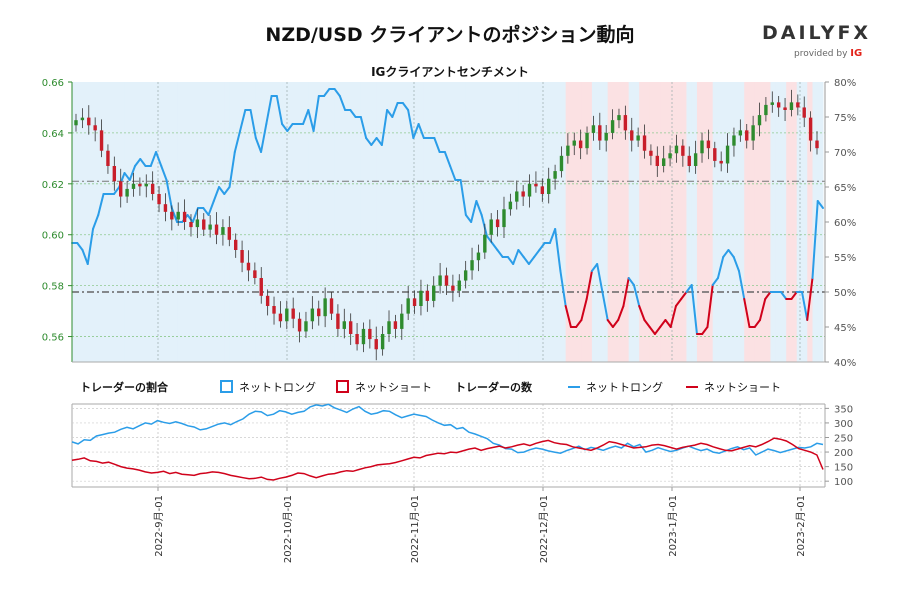 This screenshot has width=900, height=600. Describe the element at coordinates (692, 387) in the screenshot. I see `legend-count-short-swatch` at that location.